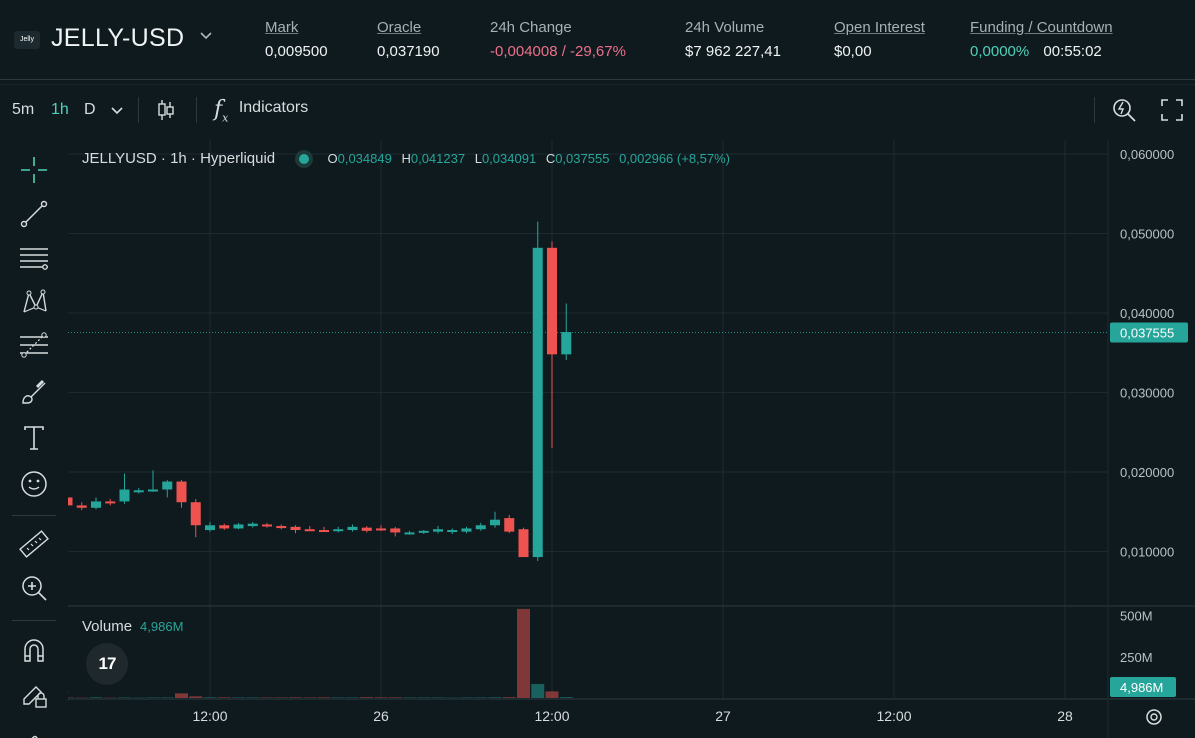 The height and width of the screenshot is (738, 1195). What do you see at coordinates (296, 39) in the screenshot?
I see `mark-stat: Mark 0,009500` at bounding box center [296, 39].